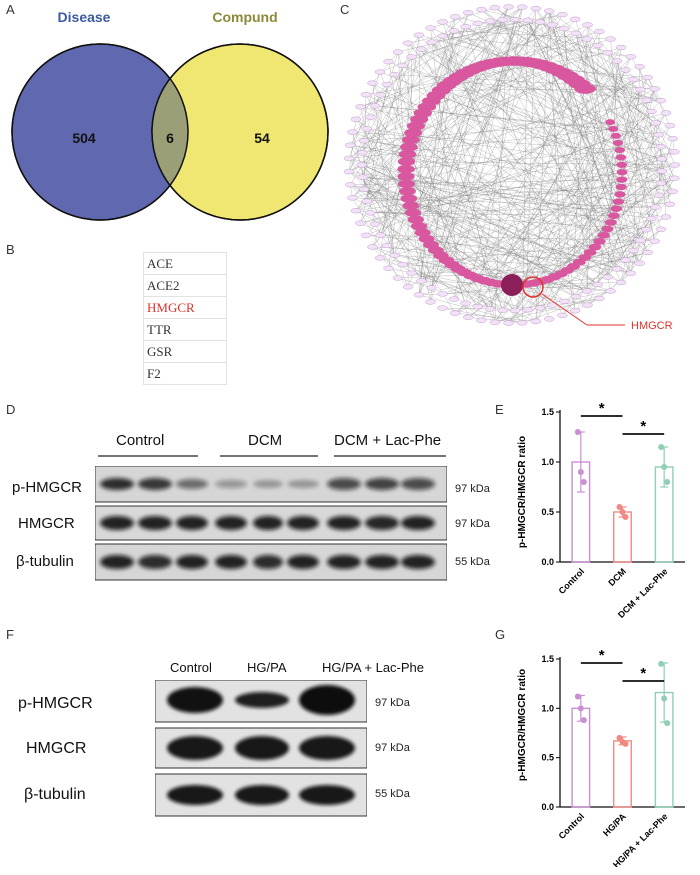 The image size is (700, 875). Describe the element at coordinates (617, 577) in the screenshot. I see `x-tick-label: DCM` at that location.